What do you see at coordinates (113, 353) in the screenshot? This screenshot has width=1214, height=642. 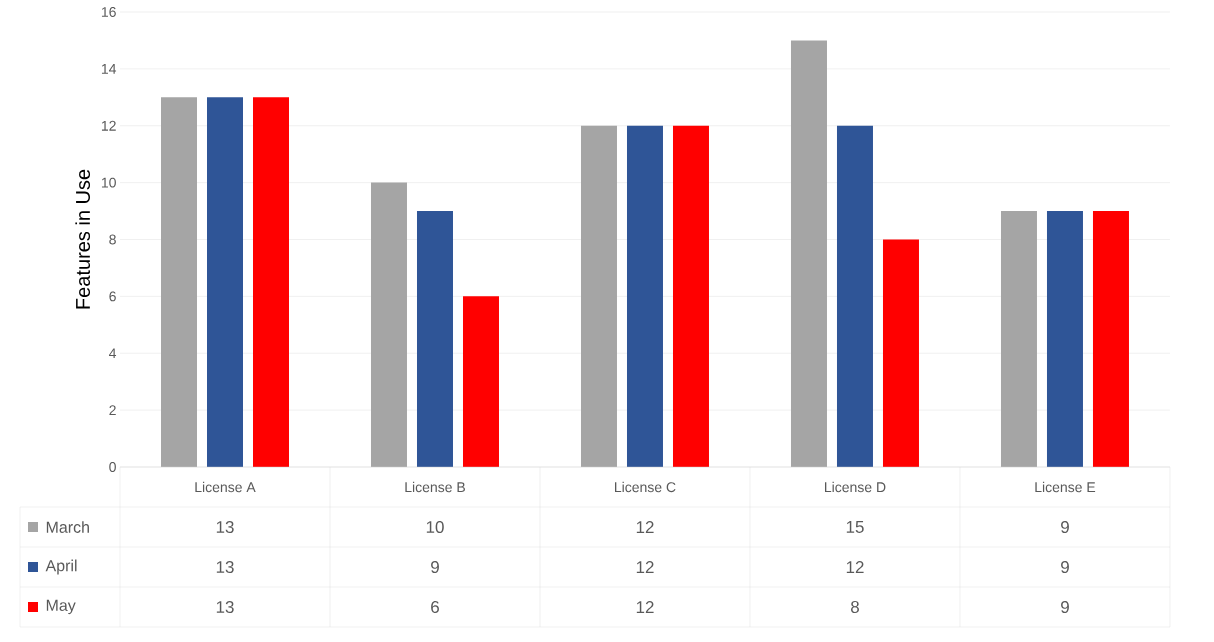 I see `y-tick-label: 4` at bounding box center [113, 353].